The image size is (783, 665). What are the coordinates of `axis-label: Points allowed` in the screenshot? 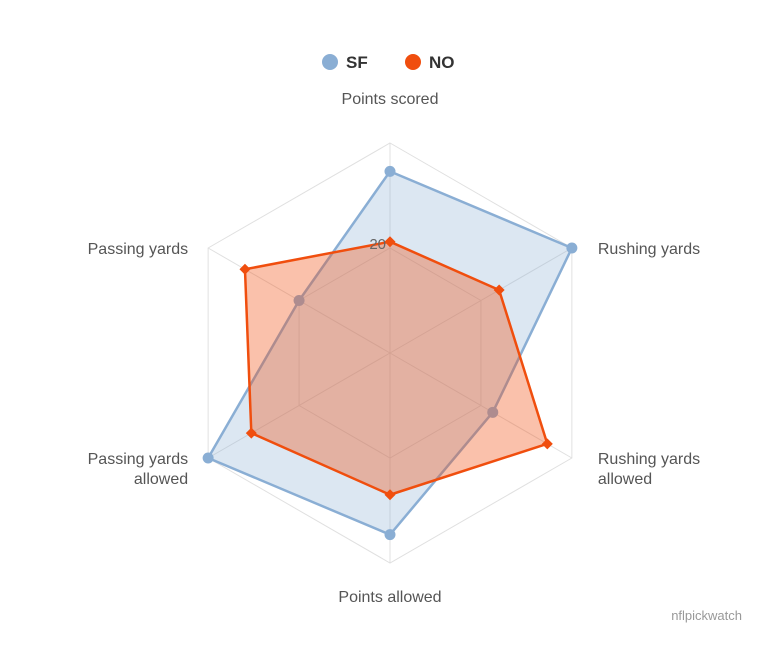 It's located at (389, 597).